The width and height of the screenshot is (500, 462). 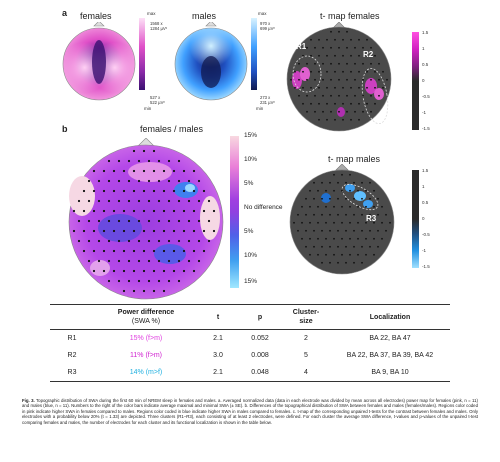 What do you see at coordinates (368, 54) in the screenshot?
I see `cluster-r2-label: R2` at bounding box center [368, 54].